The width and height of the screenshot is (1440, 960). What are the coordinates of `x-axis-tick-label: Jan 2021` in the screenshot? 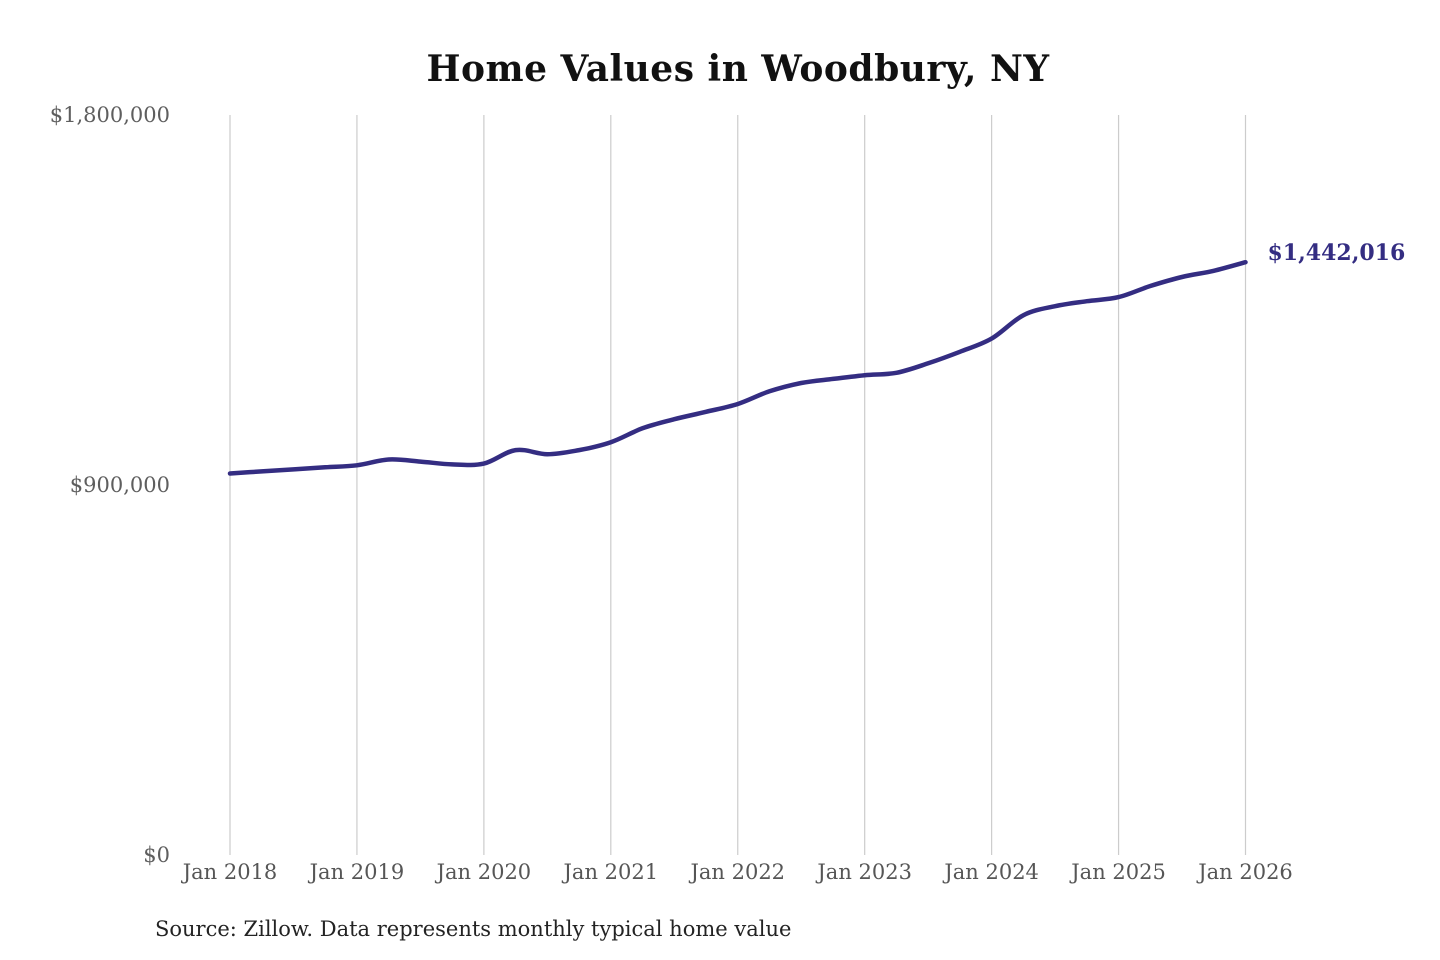 It's located at (611, 872).